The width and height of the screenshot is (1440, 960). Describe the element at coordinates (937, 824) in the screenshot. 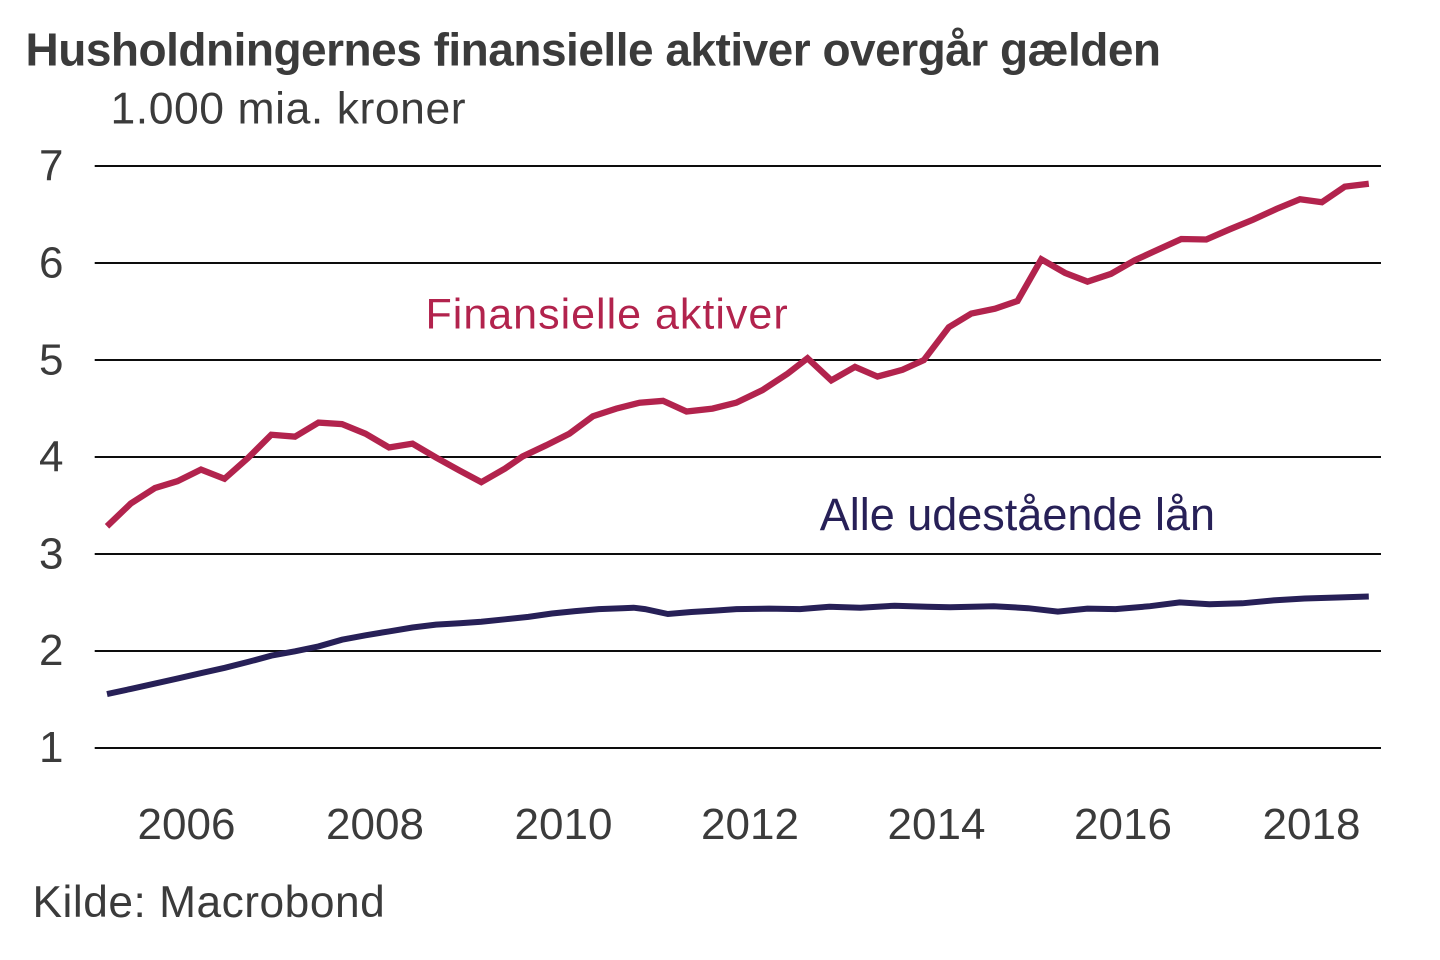

I see `svg-text: 2014` at that location.